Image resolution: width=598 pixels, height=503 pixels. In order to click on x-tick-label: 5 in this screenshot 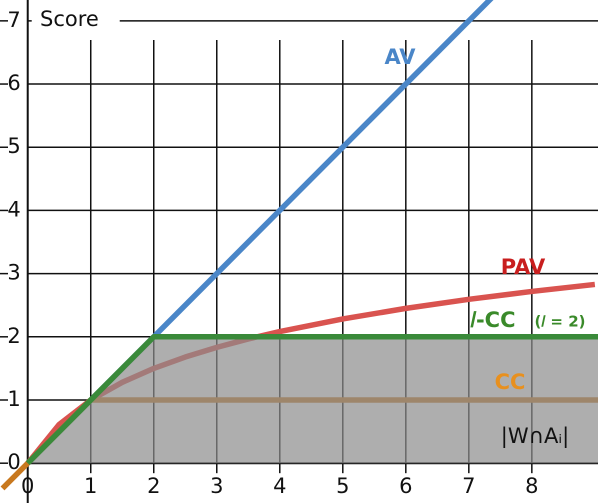, I will do `click(342, 486)`.